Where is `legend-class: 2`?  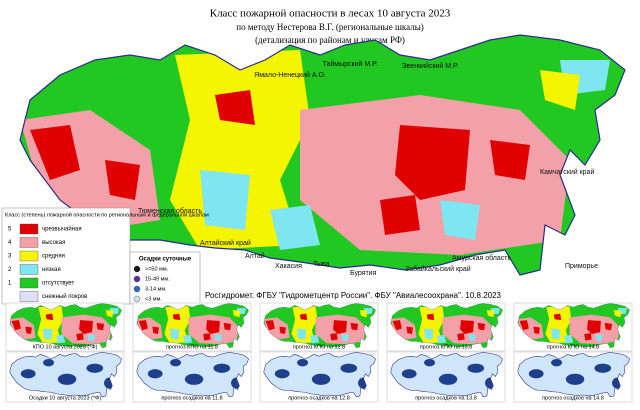
legend-class: 2 is located at coordinates (10, 270).